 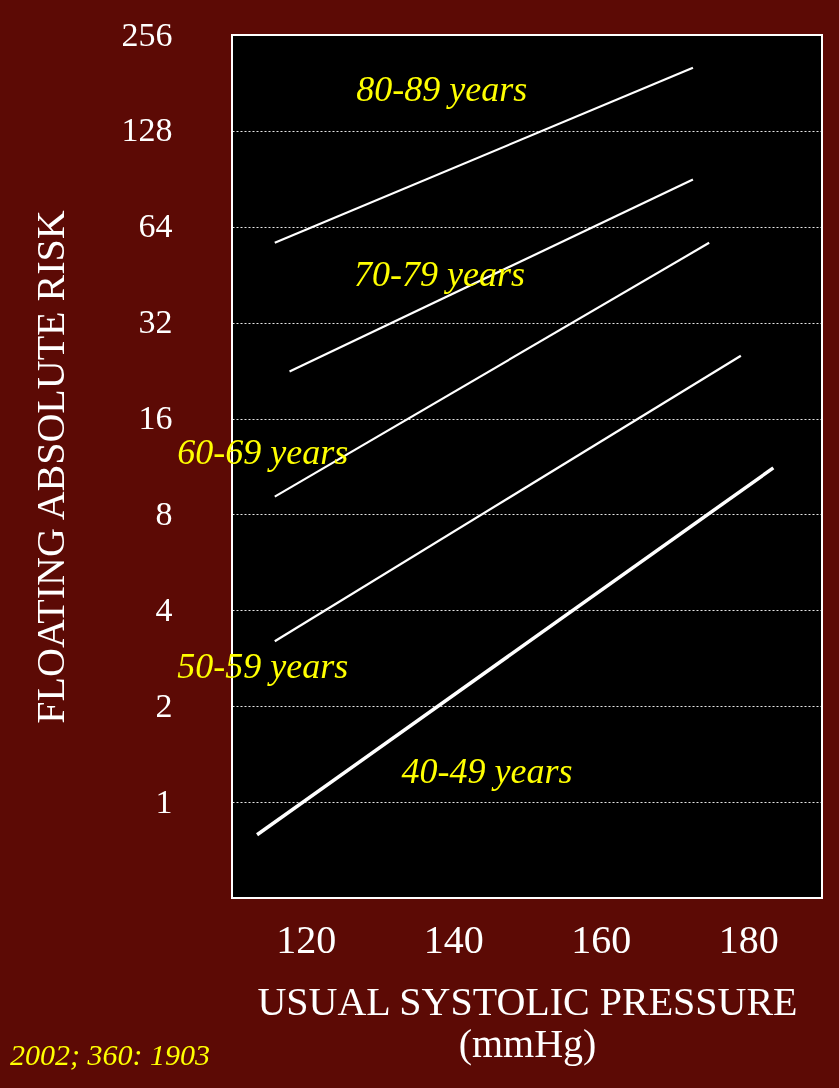 I want to click on text: 2002; 360: 1903, so click(x=110, y=1054).